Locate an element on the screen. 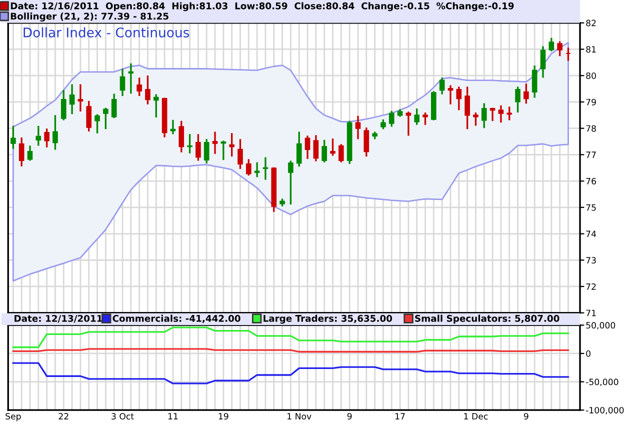 Image resolution: width=625 pixels, height=440 pixels. y-tick-label: 80 is located at coordinates (591, 75).